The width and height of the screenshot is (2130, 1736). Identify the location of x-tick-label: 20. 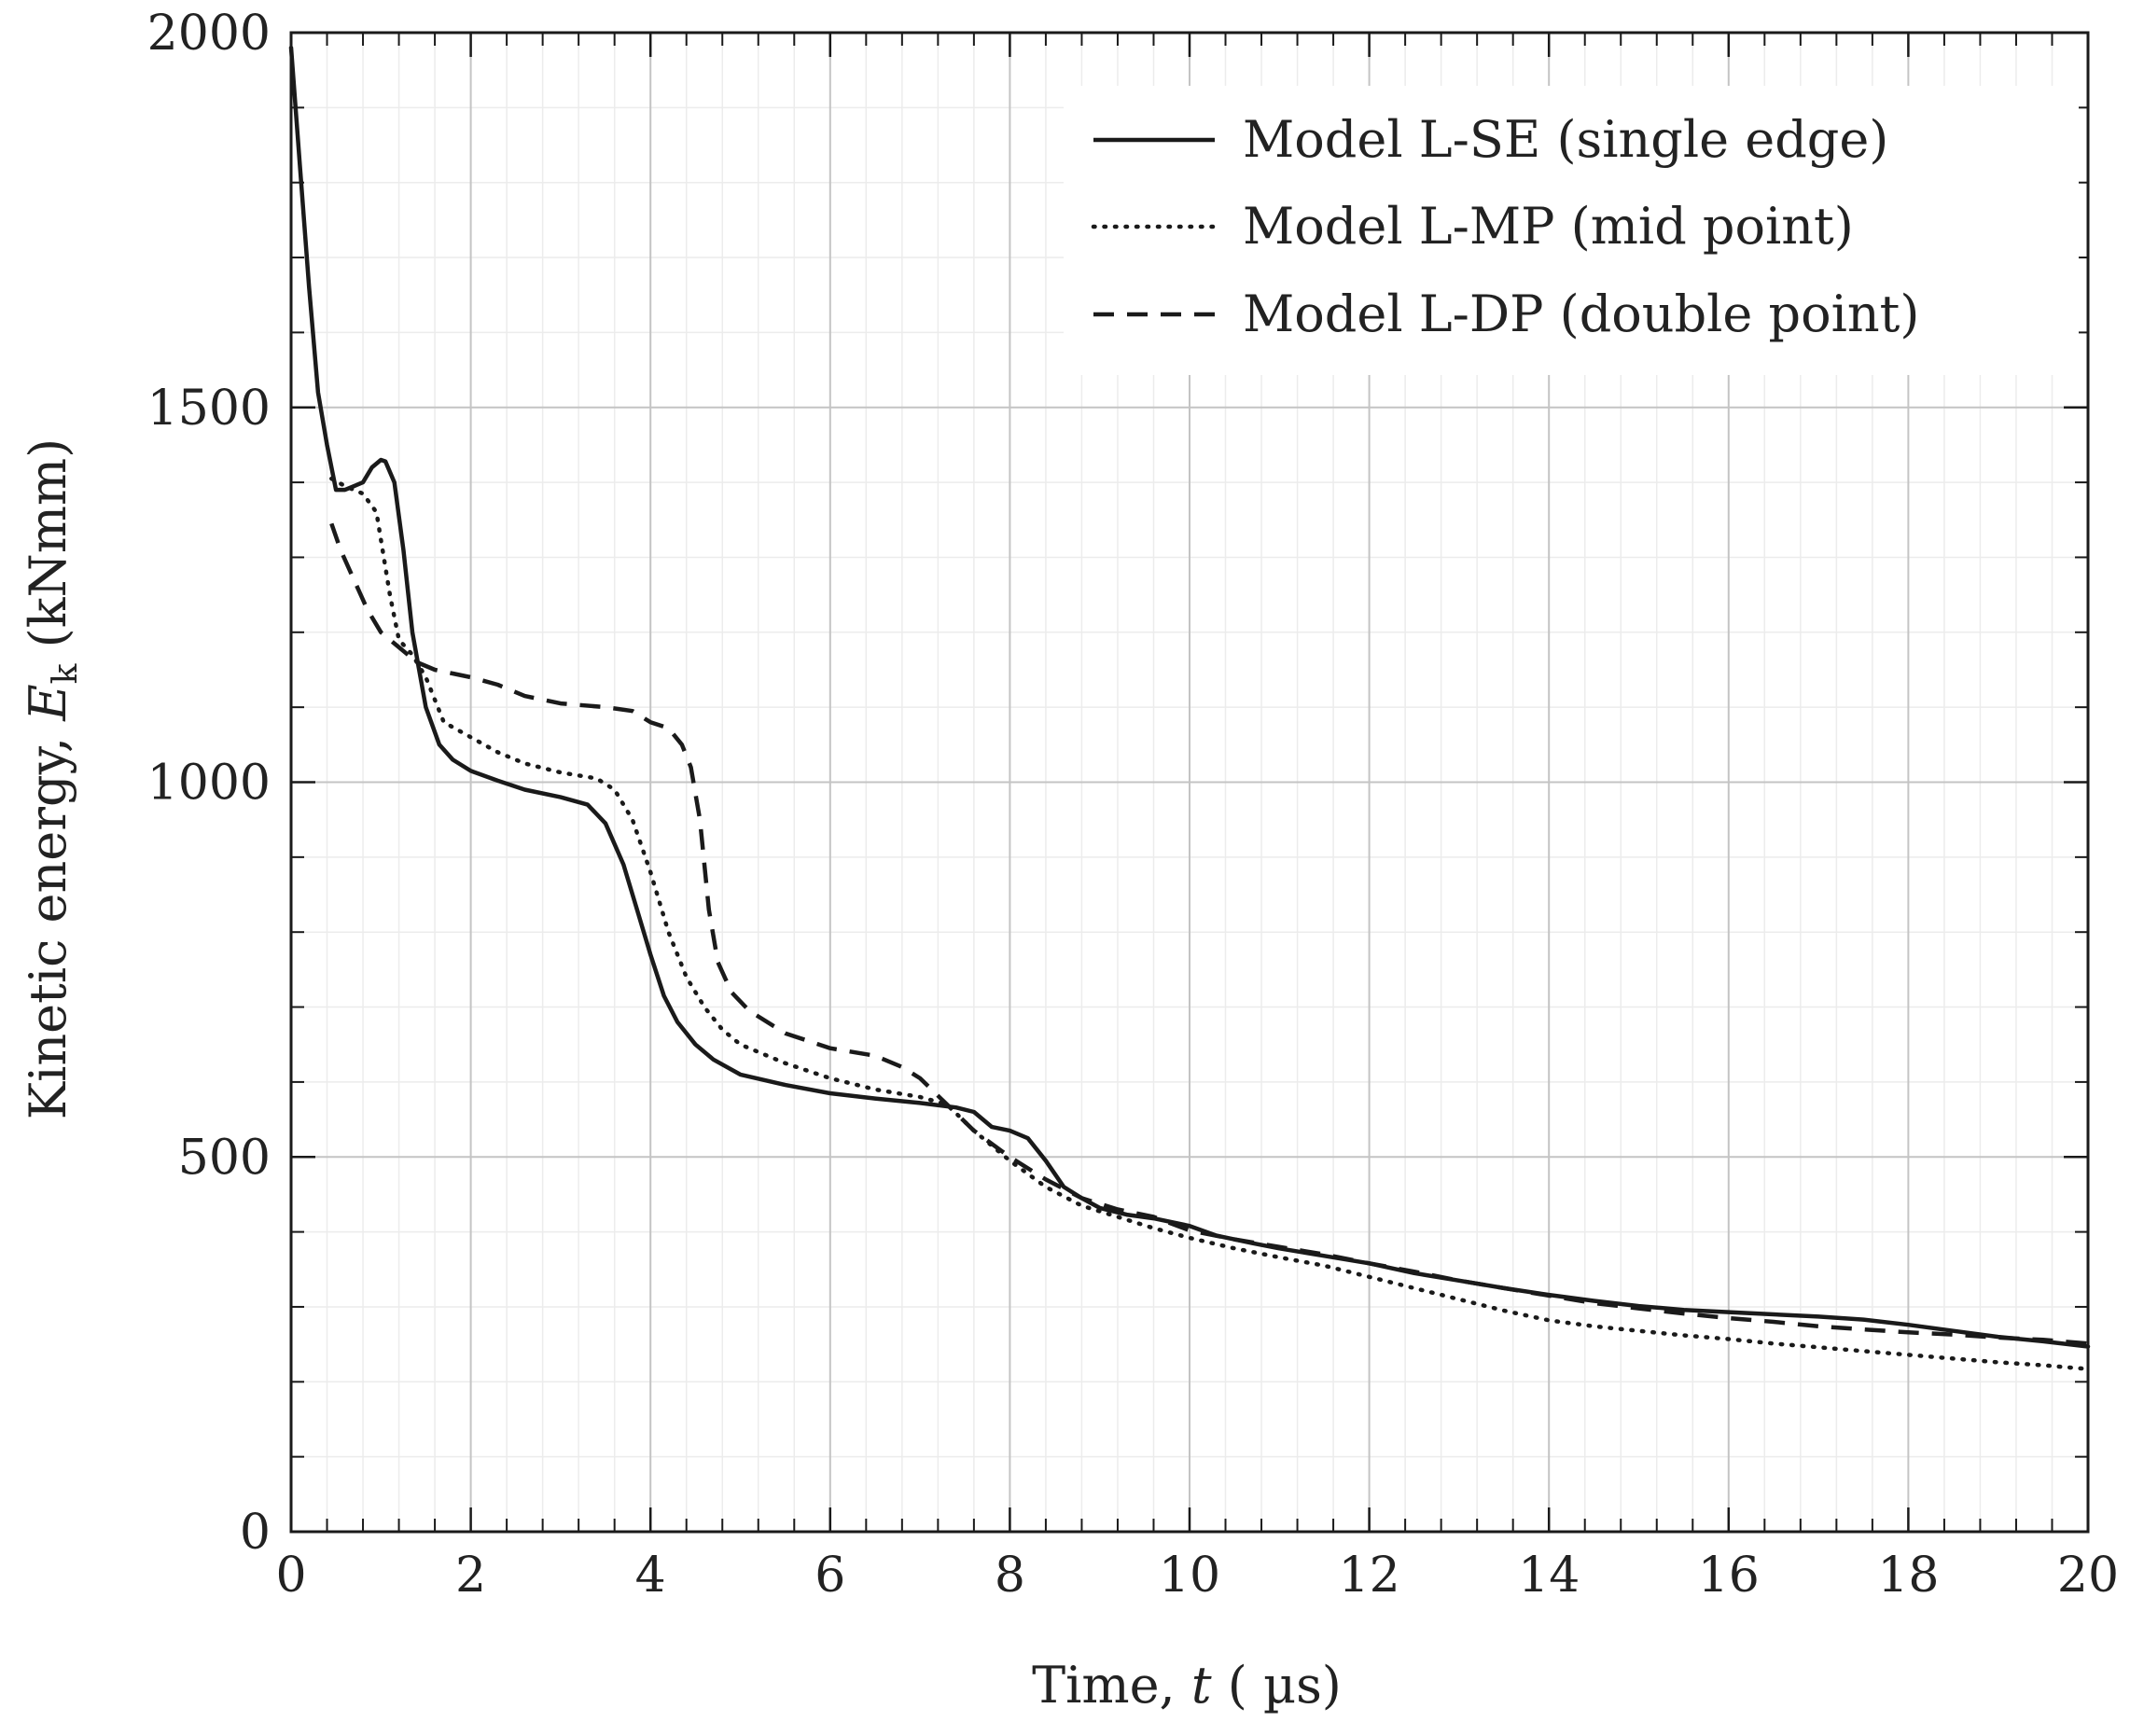
(2088, 1576).